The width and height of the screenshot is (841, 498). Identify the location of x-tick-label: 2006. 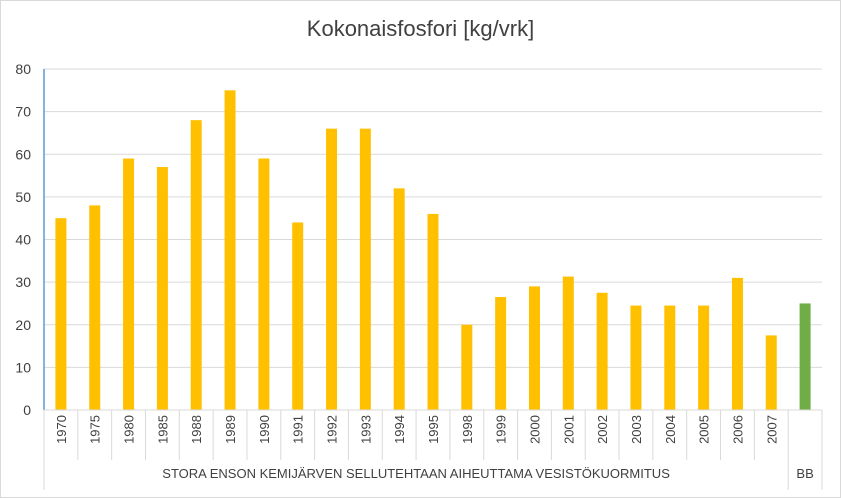
(737, 429).